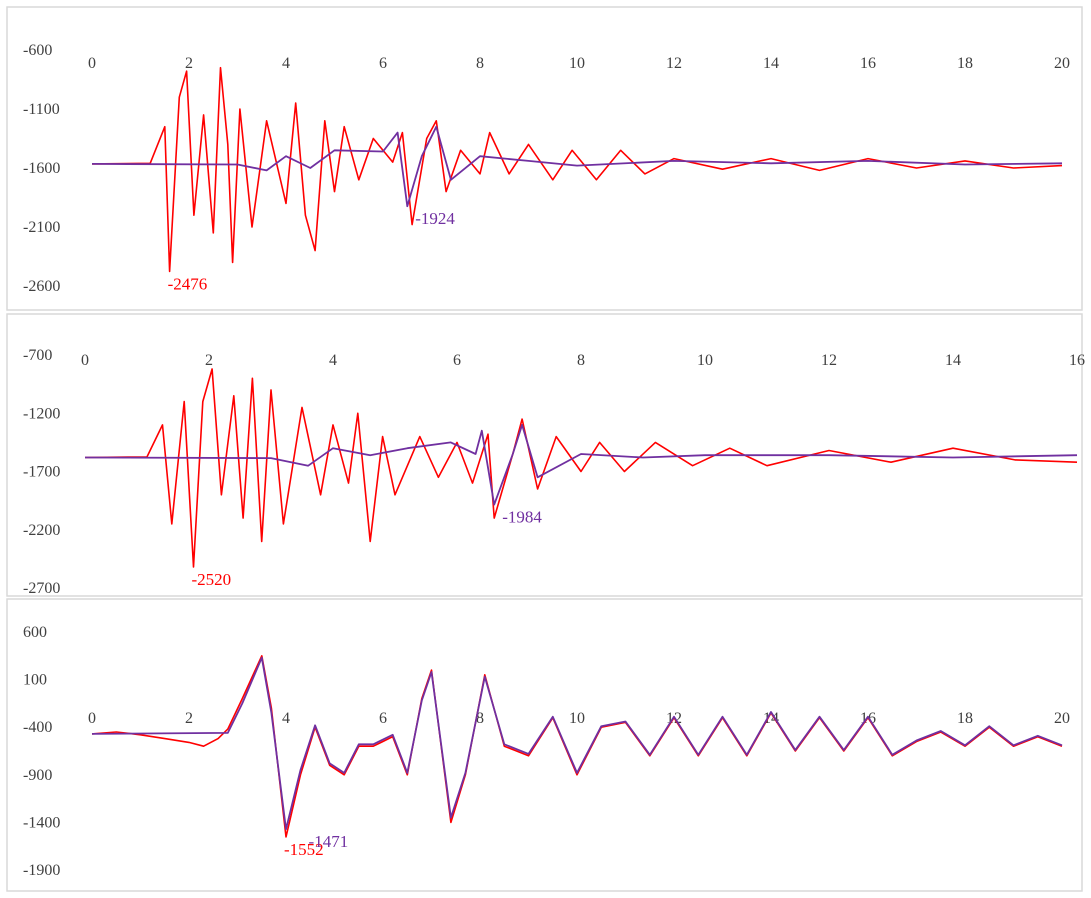  I want to click on y-tick-label: -700, so click(37, 355).